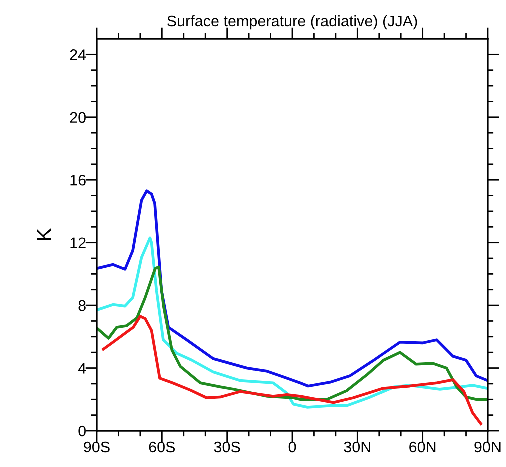 The image size is (506, 467). I want to click on chart-title: Surface temperature (radiative) (JJA), so click(293, 22).